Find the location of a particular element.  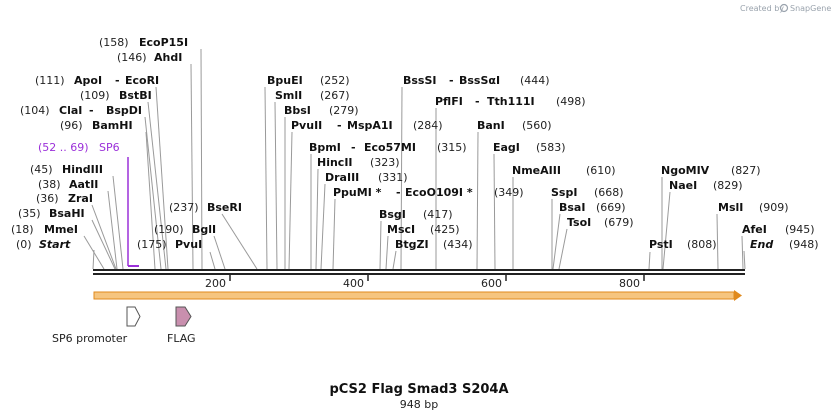

enzyme-position: (827) is located at coordinates (746, 170).